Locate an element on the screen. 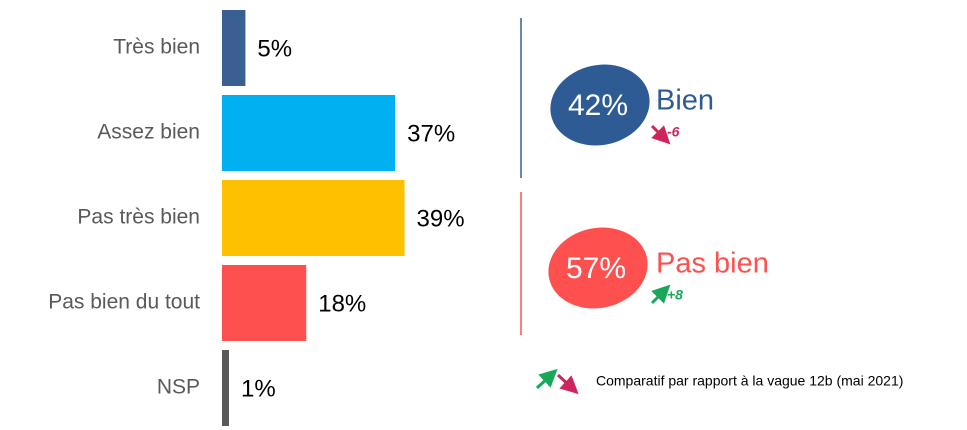 The height and width of the screenshot is (430, 967). category-label: Assez bien is located at coordinates (148, 132).